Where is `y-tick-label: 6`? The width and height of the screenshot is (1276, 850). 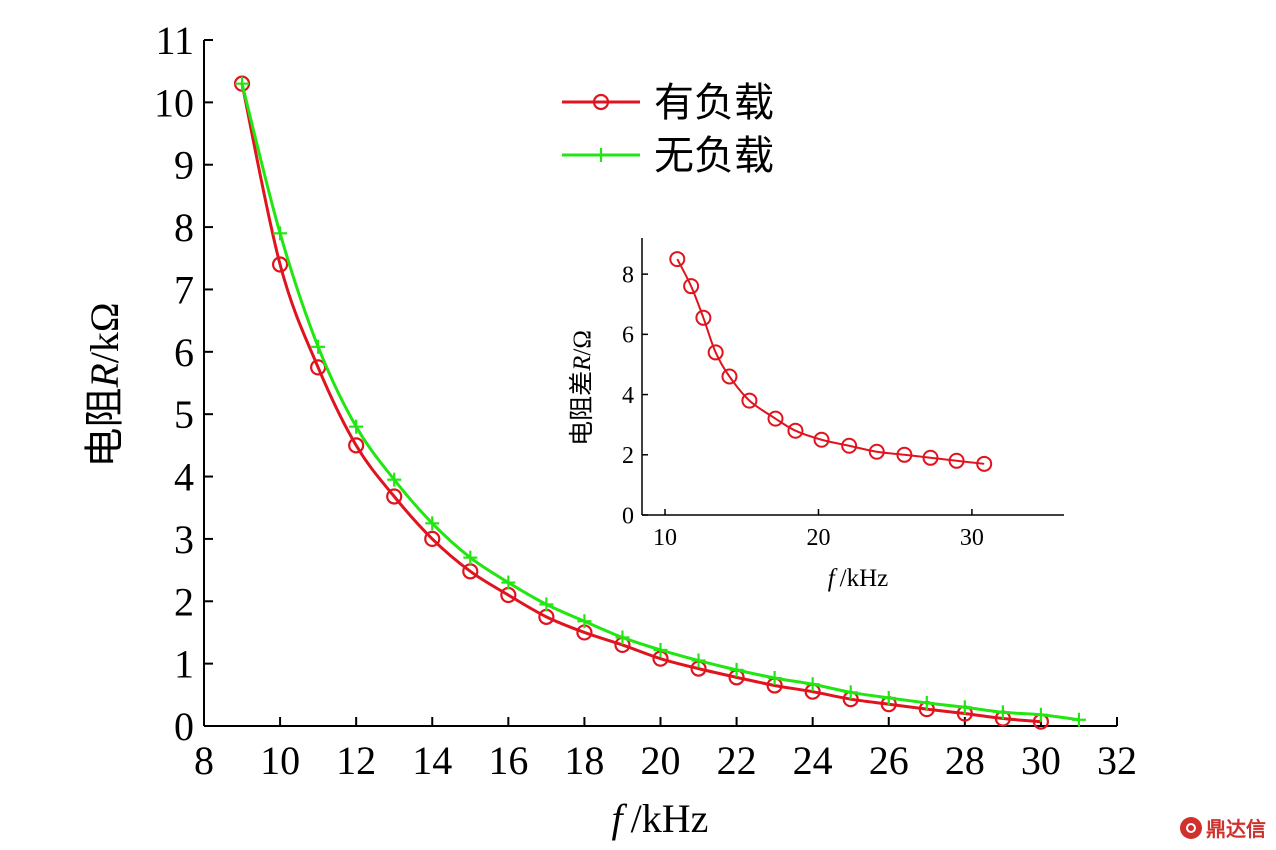
y-tick-label: 6 is located at coordinates (184, 352).